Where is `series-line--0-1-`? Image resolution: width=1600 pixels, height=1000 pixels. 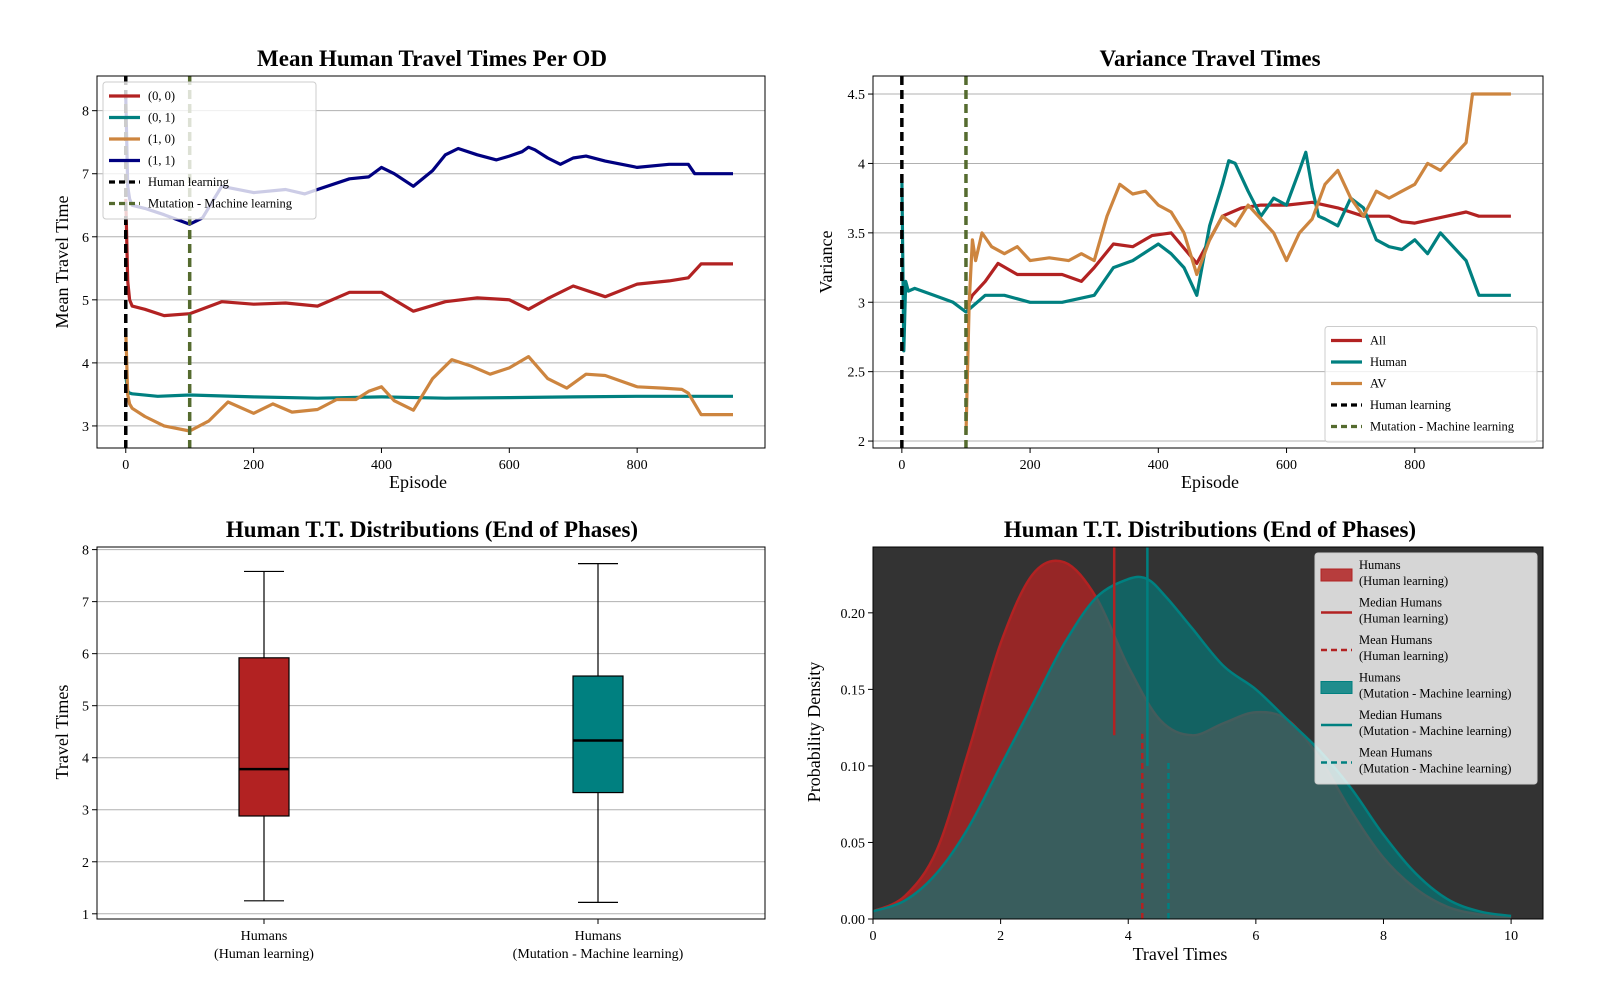
series-line--0-1- is located at coordinates (428, 387).